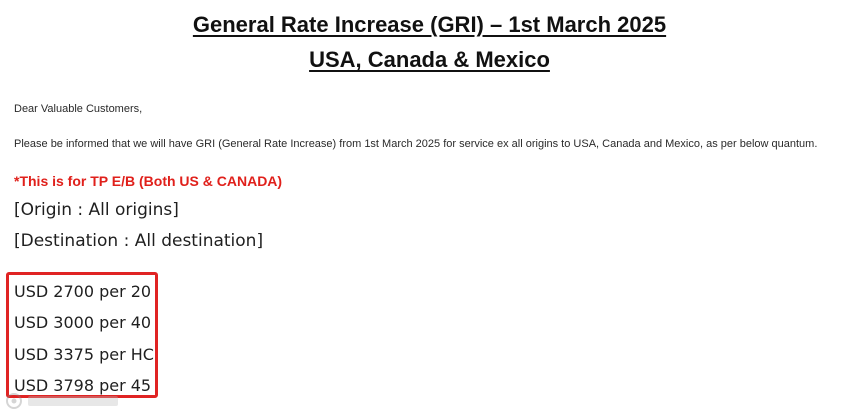 The width and height of the screenshot is (859, 415). I want to click on destination-line: [Destination : All destination], so click(139, 241).